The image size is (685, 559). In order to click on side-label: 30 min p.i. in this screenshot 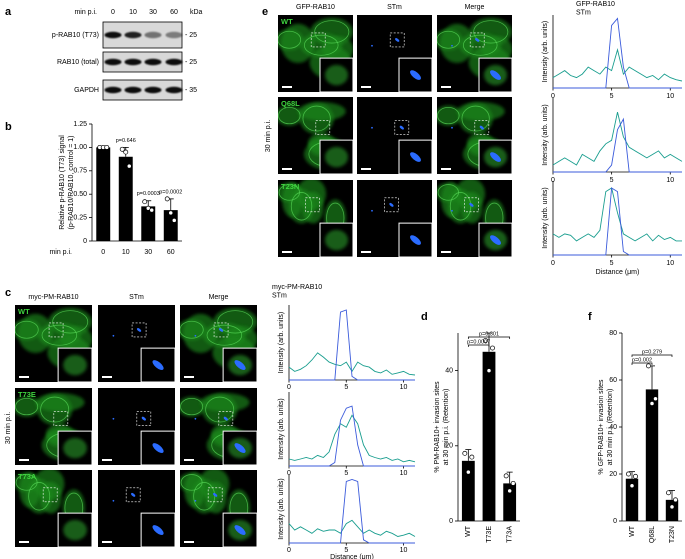, I will do `click(8, 428)`.